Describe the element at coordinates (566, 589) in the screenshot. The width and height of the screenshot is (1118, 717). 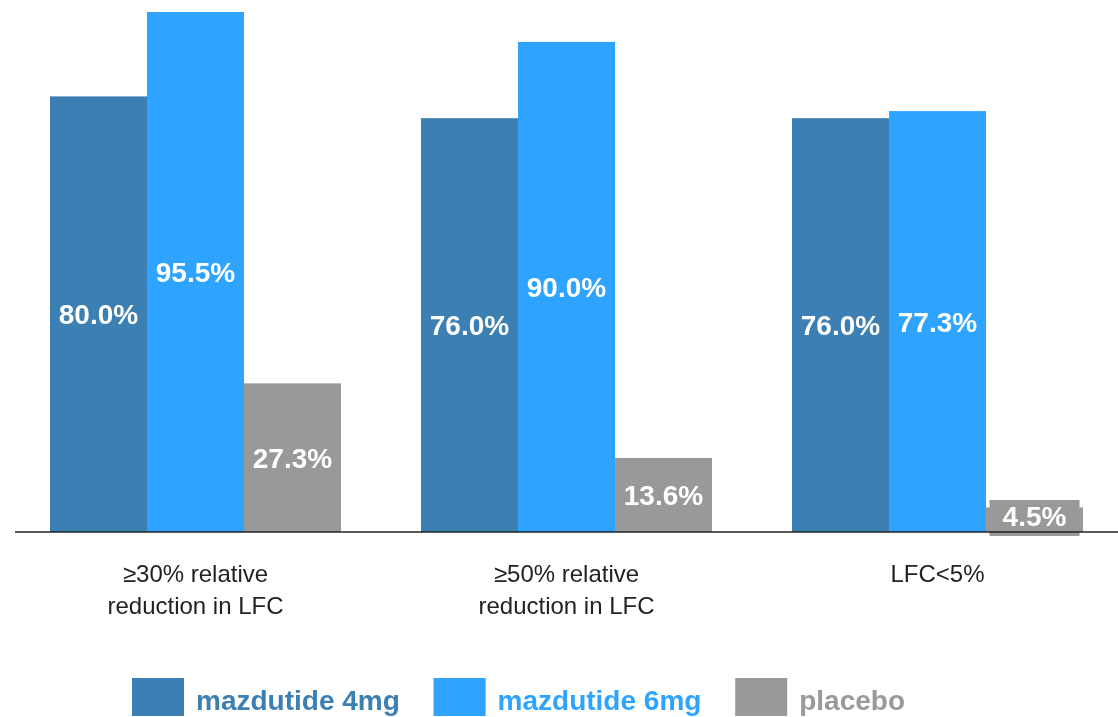
I see `x-tick-label: ≥50% relative reduction in LFC` at that location.